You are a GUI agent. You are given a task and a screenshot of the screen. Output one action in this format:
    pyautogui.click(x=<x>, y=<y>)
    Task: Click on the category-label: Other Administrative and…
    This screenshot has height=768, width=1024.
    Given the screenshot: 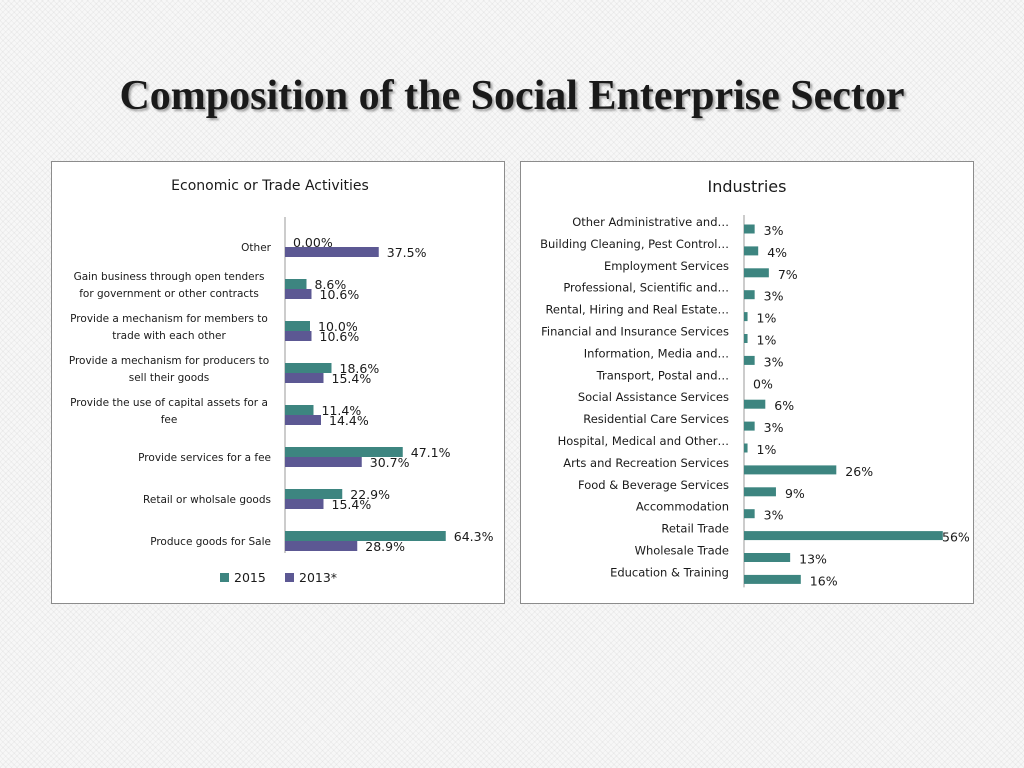 What is the action you would take?
    pyautogui.click(x=650, y=222)
    